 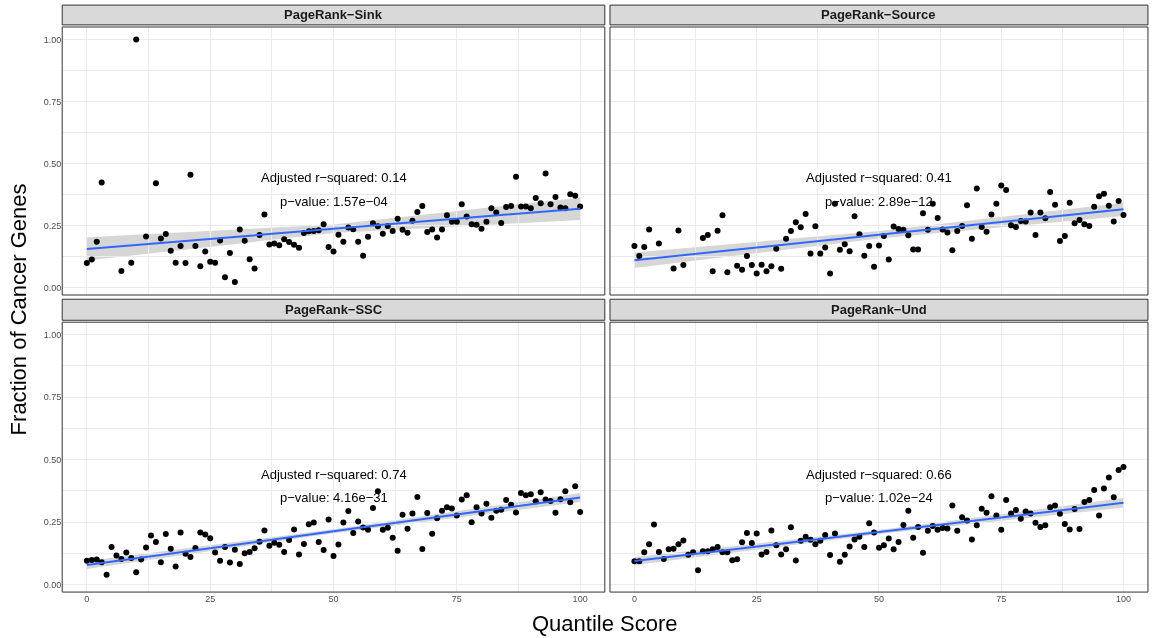 I want to click on annotation: Adjusted r−squared: 0.74, so click(x=334, y=474).